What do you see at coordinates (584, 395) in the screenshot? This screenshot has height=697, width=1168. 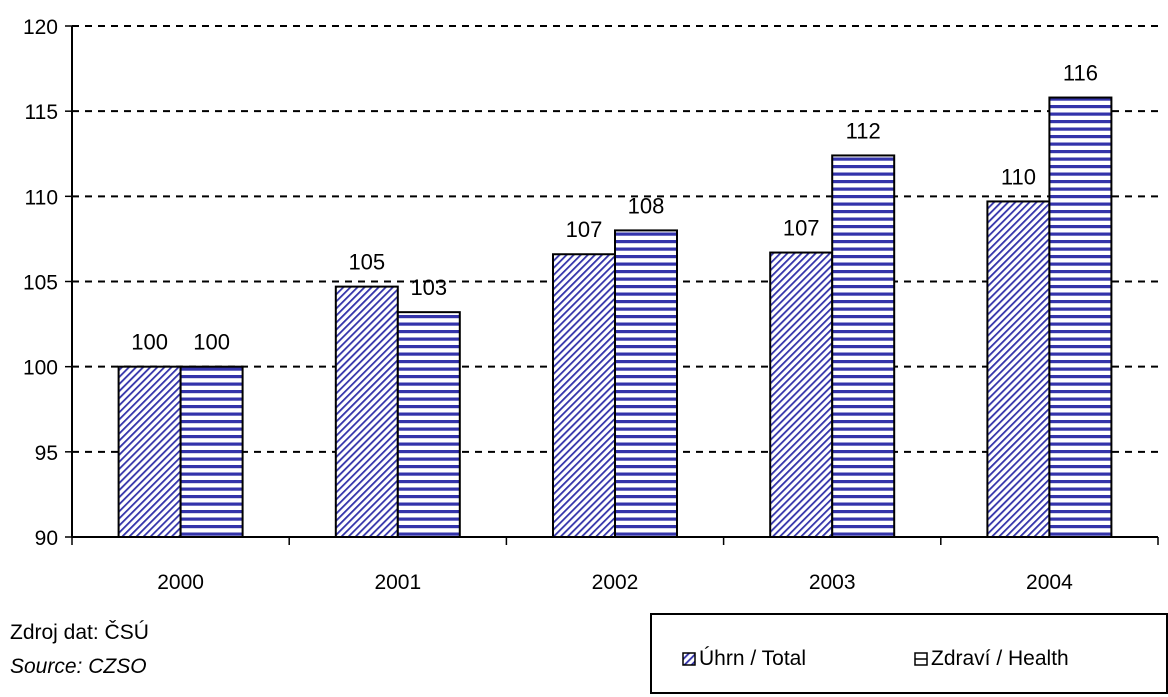 I see `bar-total-2002` at bounding box center [584, 395].